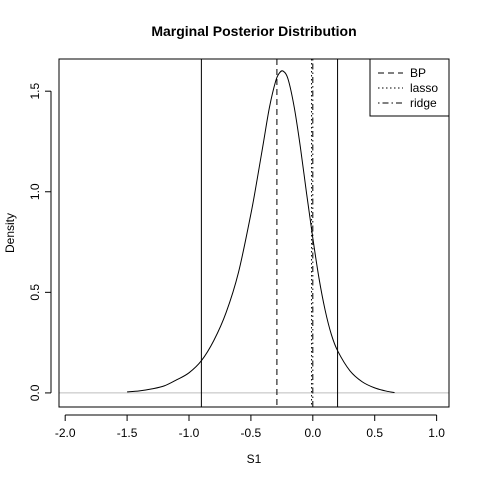  I want to click on y-tick-label: 1.0, so click(35, 191).